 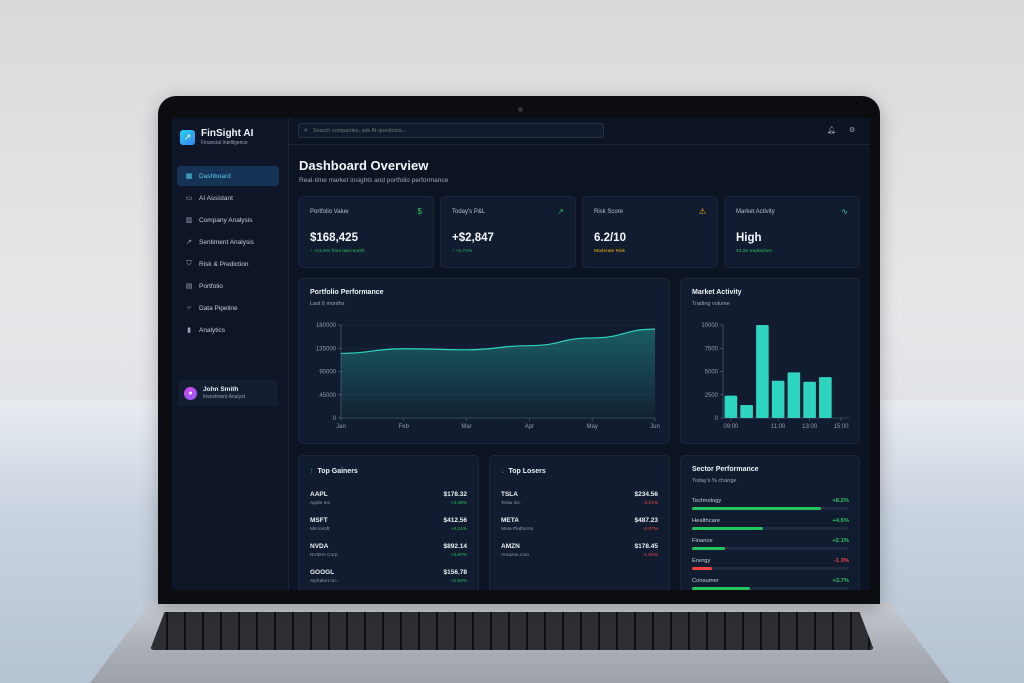 What do you see at coordinates (447, 130) in the screenshot?
I see `search-input` at bounding box center [447, 130].